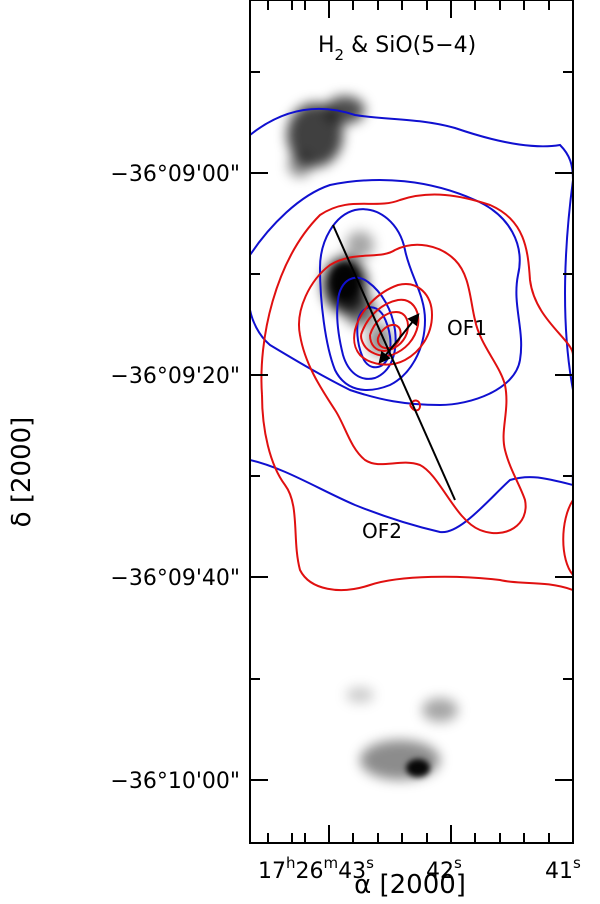 The width and height of the screenshot is (600, 904). I want to click on x-tick-label-second: 42s, so click(444, 869).